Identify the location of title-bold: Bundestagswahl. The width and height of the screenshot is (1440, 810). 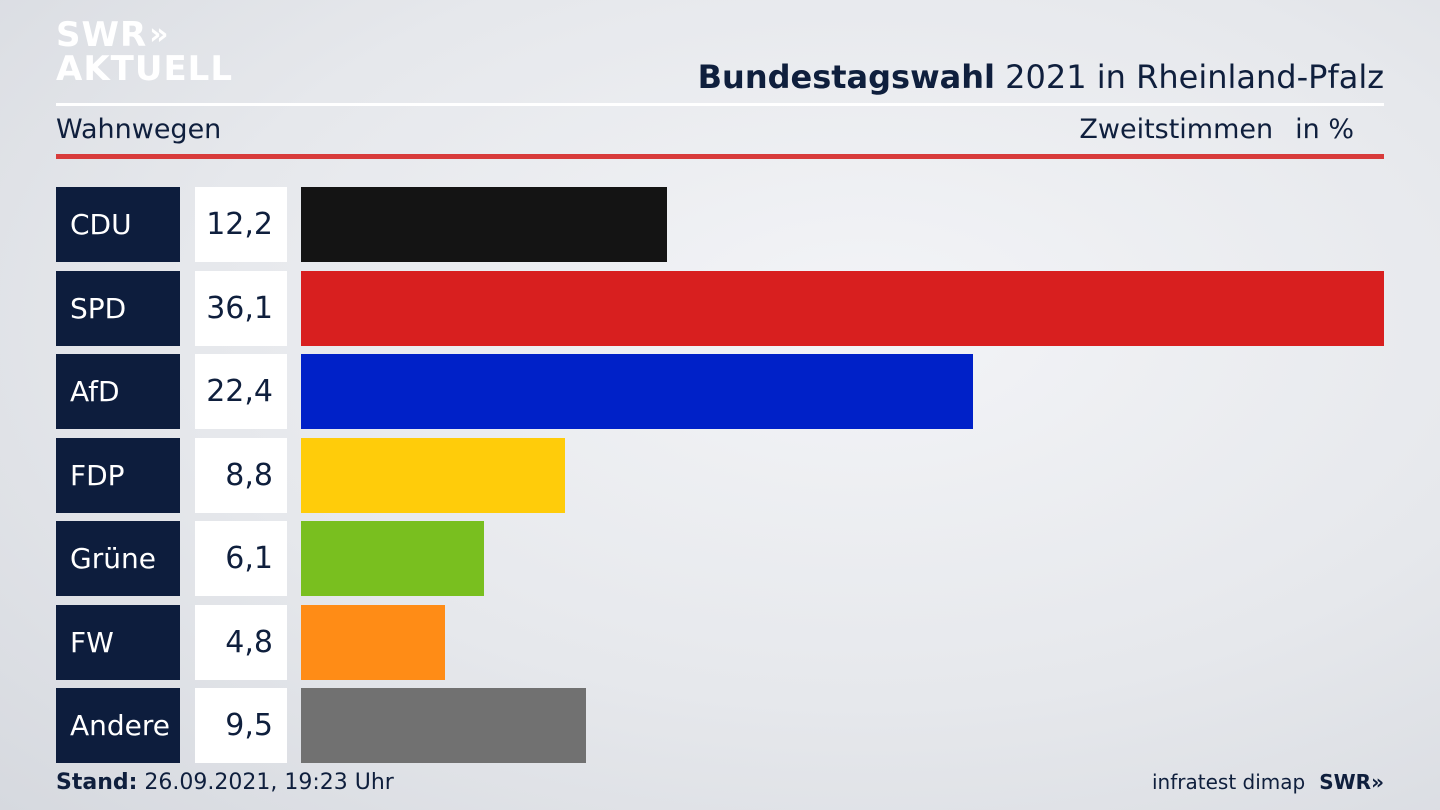
(846, 77).